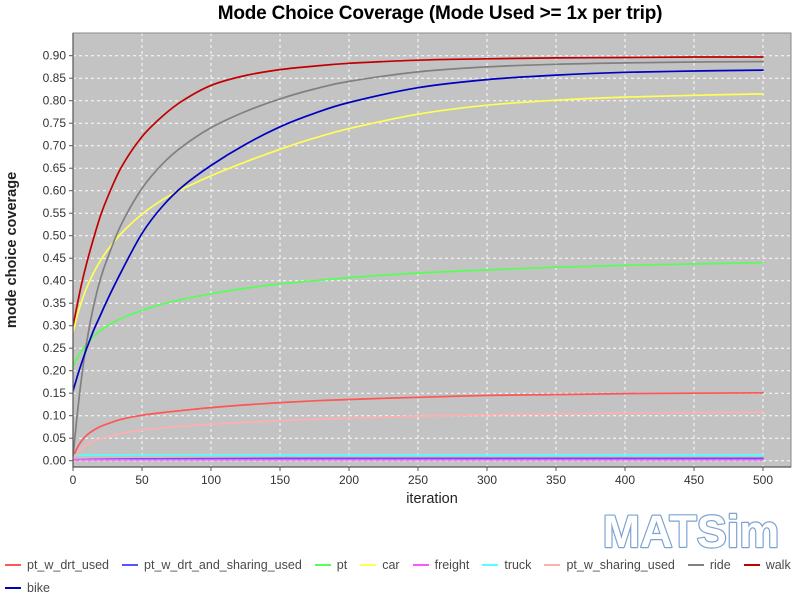 Image resolution: width=800 pixels, height=600 pixels. I want to click on y-tick-label: 0.75, so click(55, 123).